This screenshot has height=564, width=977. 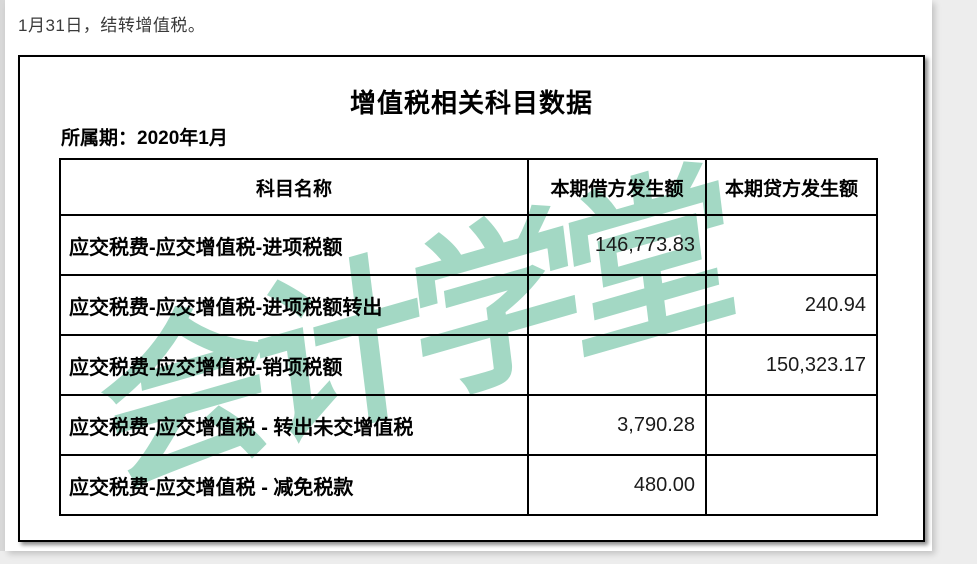 What do you see at coordinates (791, 187) in the screenshot?
I see `header-credit: 本期贷方发生额` at bounding box center [791, 187].